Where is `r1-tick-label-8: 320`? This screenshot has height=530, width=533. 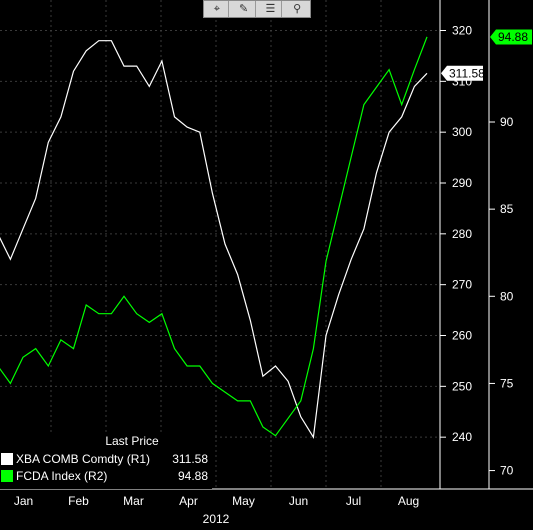
r1-tick-label-8: 320 is located at coordinates (462, 31).